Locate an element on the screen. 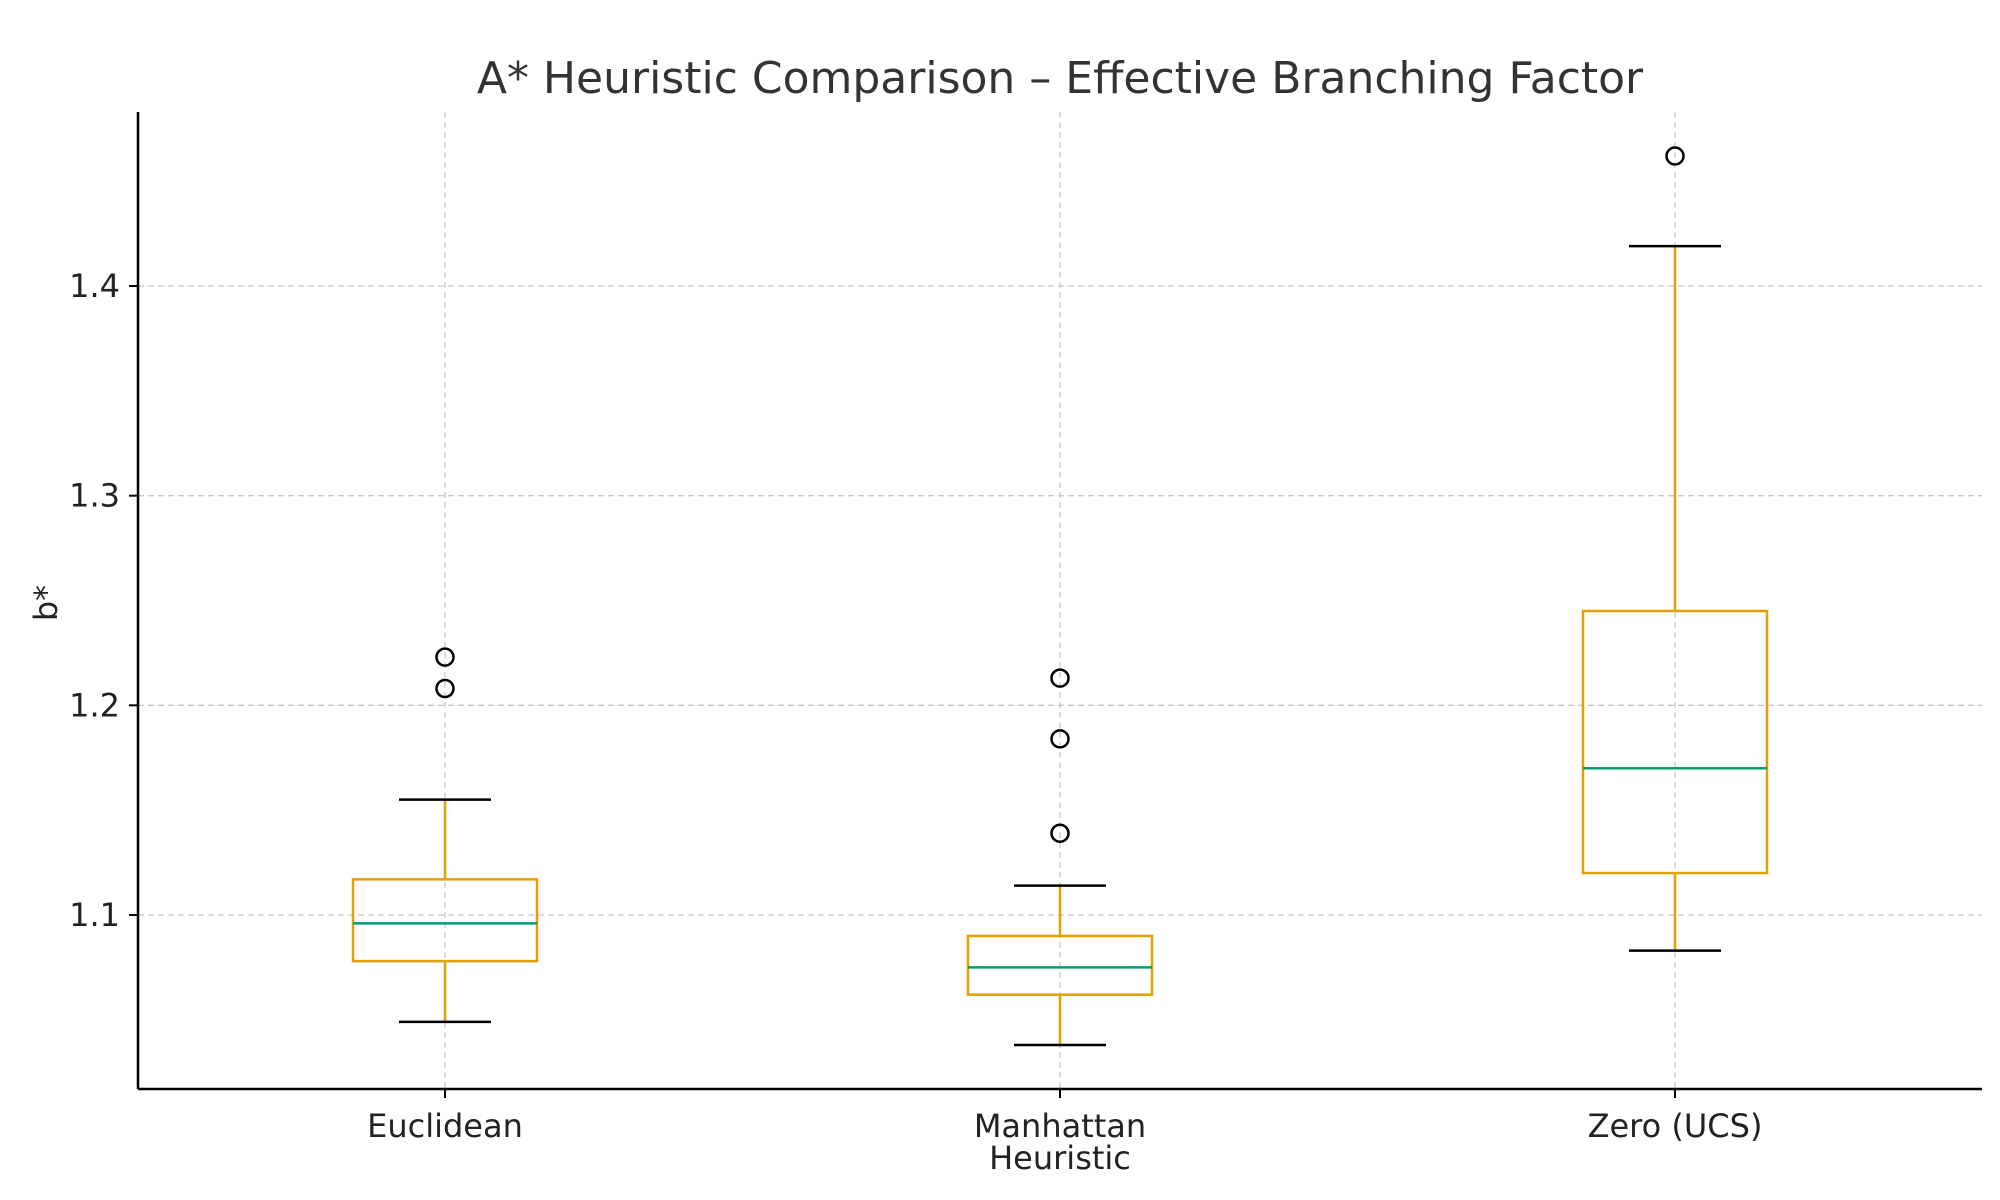  y-tick-label: 1.2 is located at coordinates (94, 705).